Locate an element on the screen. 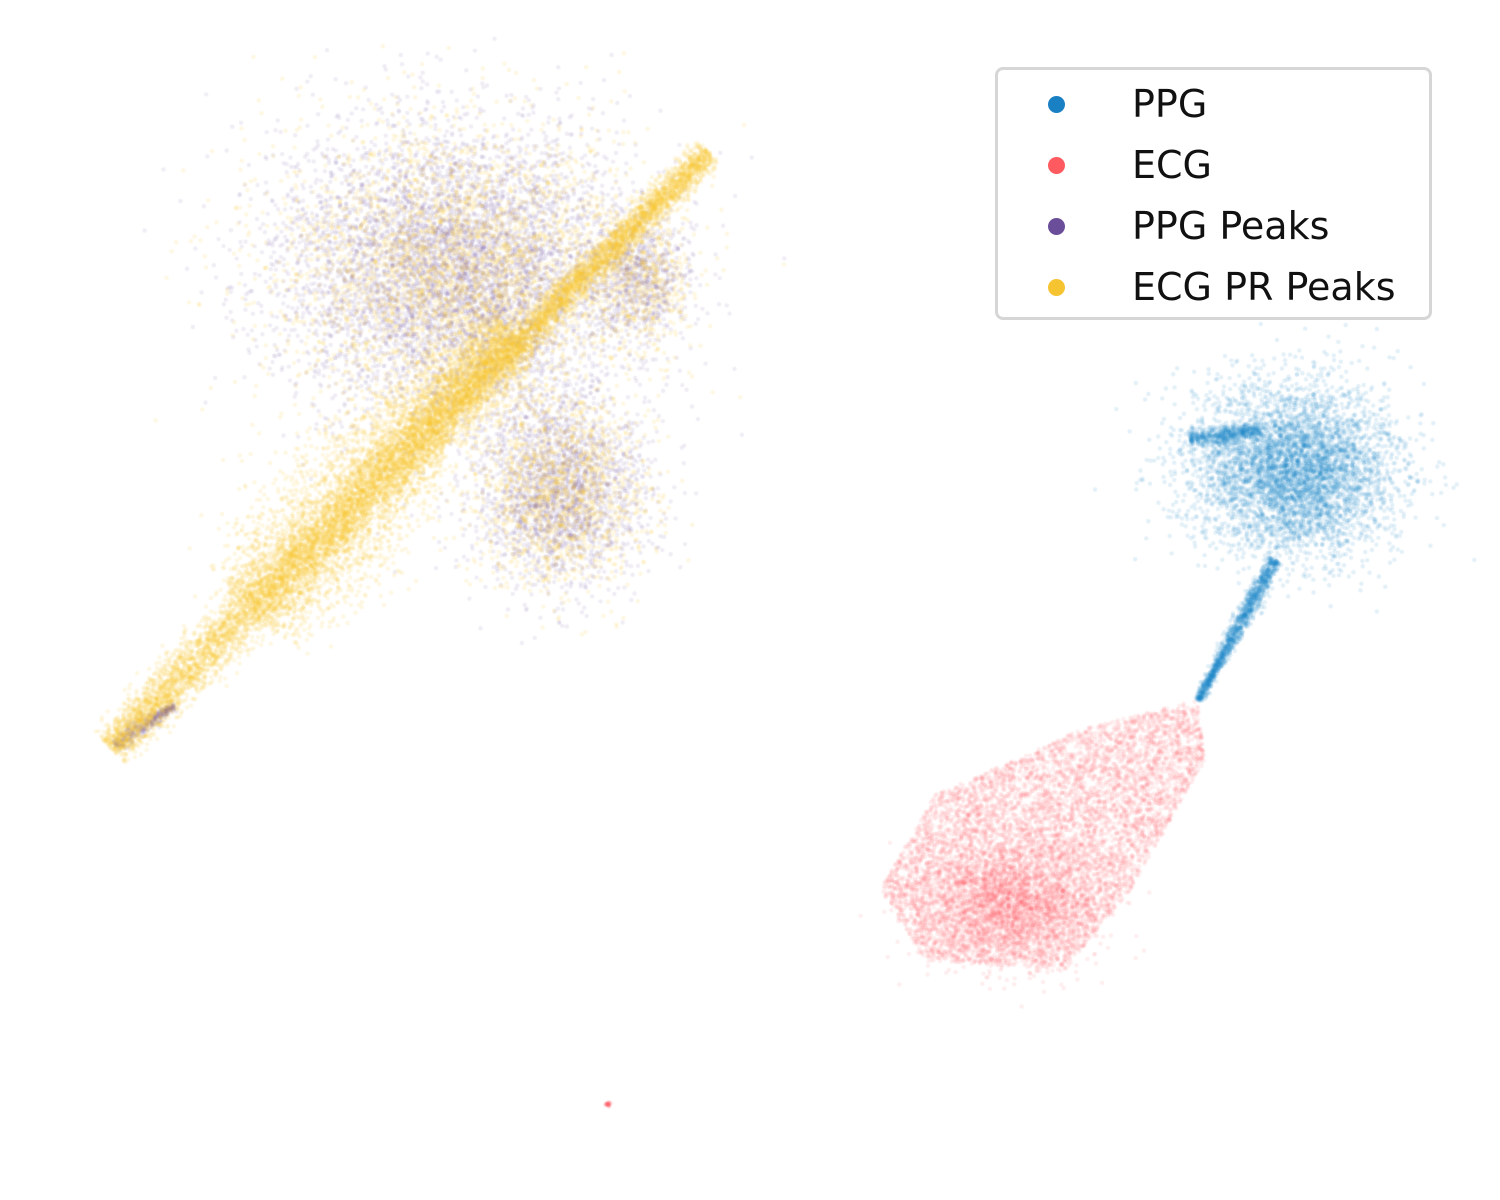  legend-label-ppg-peaks: PPG Peaks is located at coordinates (1231, 226).